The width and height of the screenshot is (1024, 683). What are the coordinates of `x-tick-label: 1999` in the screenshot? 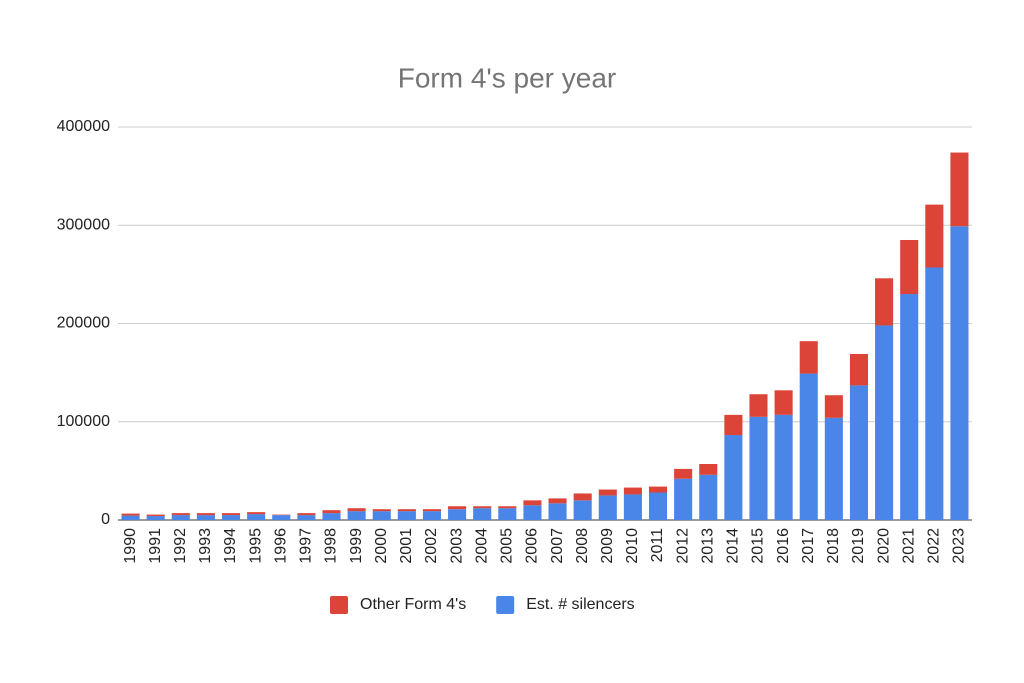 It's located at (356, 546).